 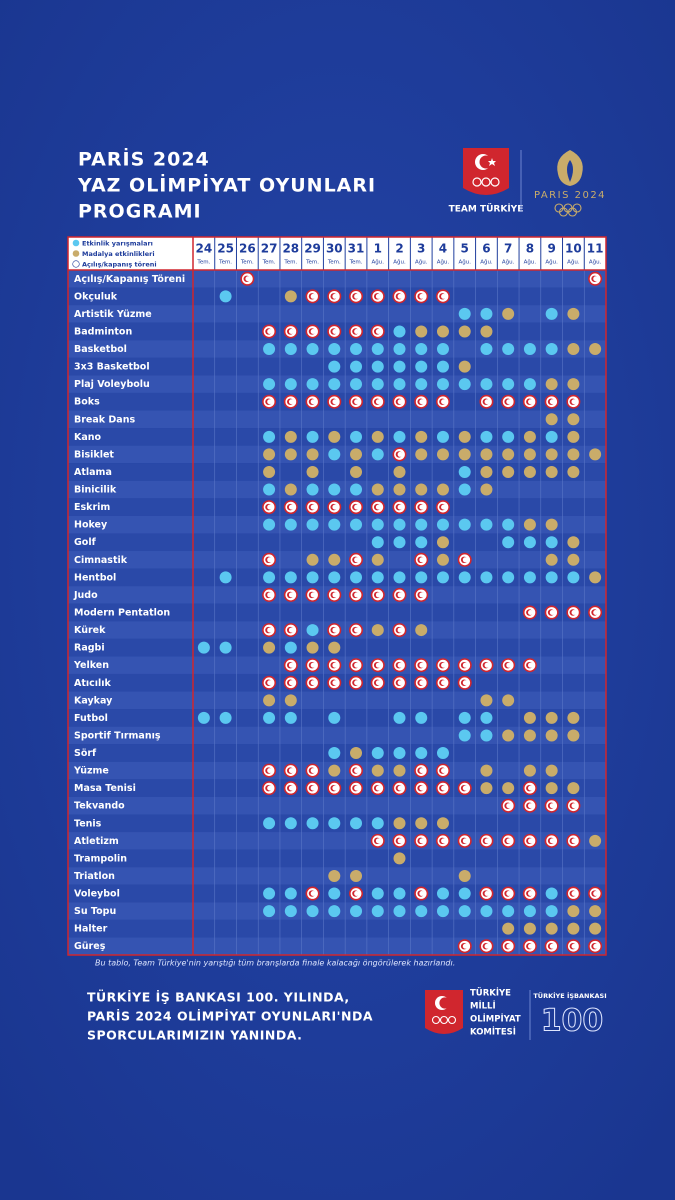 What do you see at coordinates (225, 249) in the screenshot?
I see `day-number: 25` at bounding box center [225, 249].